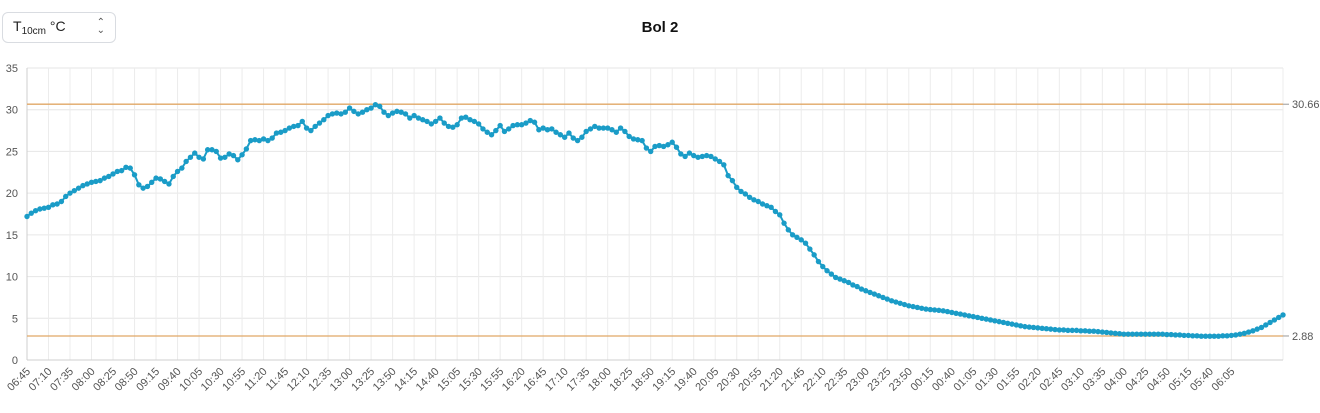  What do you see at coordinates (535, 380) in the screenshot?
I see `x-tick-label: 16:45` at bounding box center [535, 380].